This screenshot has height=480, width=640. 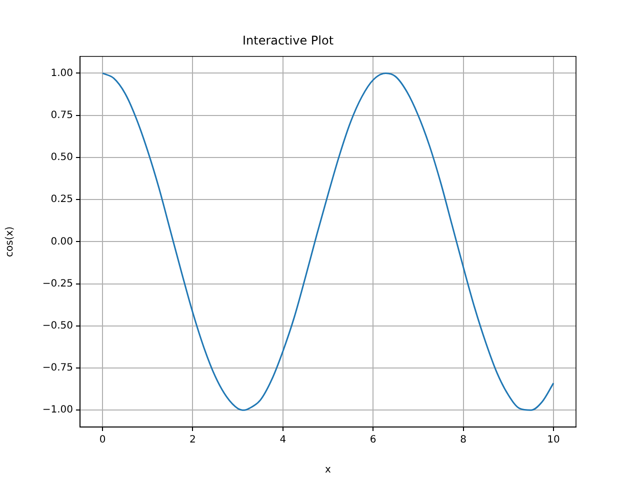 I want to click on x-tick-label: 4, so click(x=283, y=440).